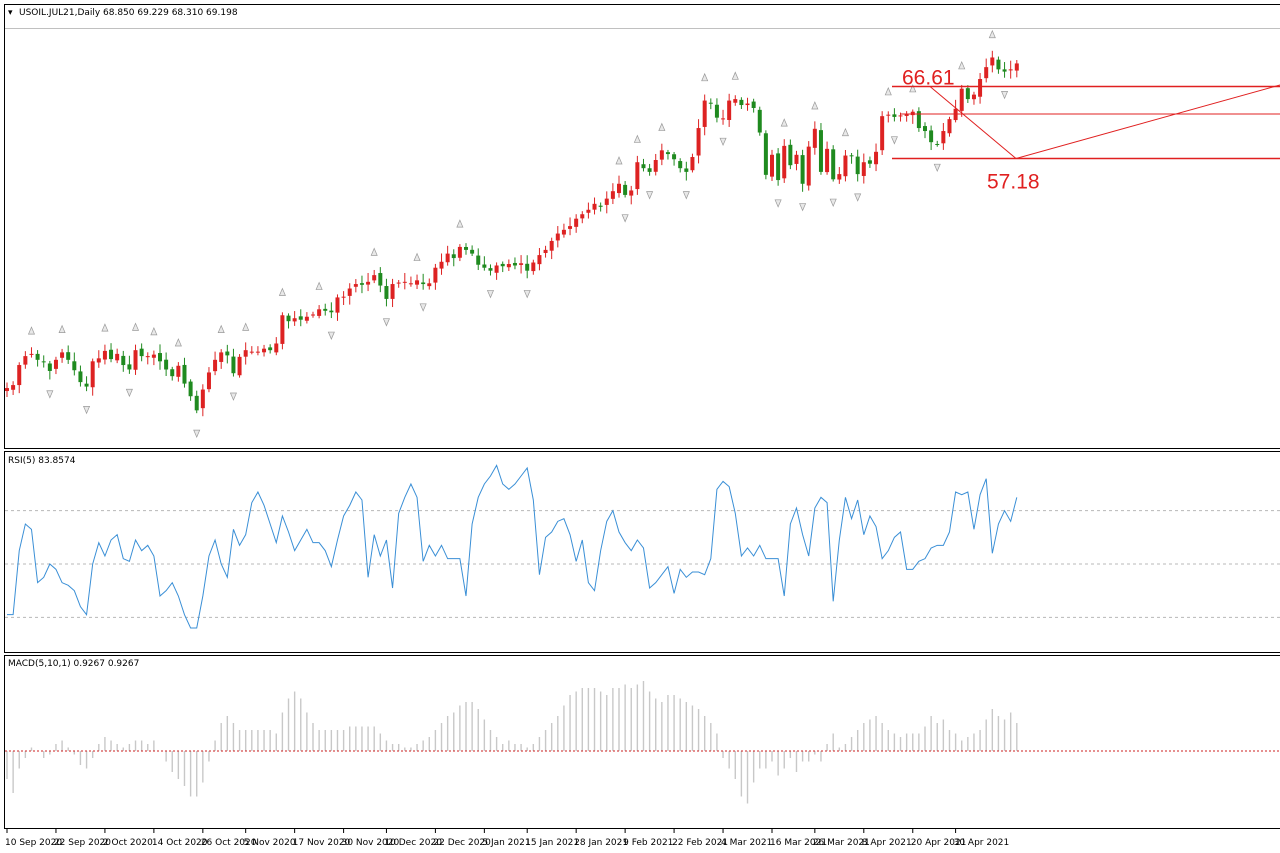 The image size is (1280, 853). What do you see at coordinates (1147, 121) in the screenshot?
I see `trendline-up` at bounding box center [1147, 121].